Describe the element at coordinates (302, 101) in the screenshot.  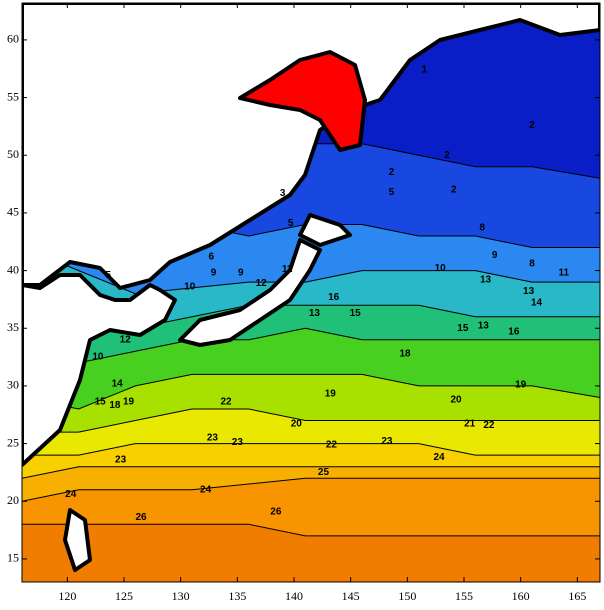
I see `land-red-region` at that location.